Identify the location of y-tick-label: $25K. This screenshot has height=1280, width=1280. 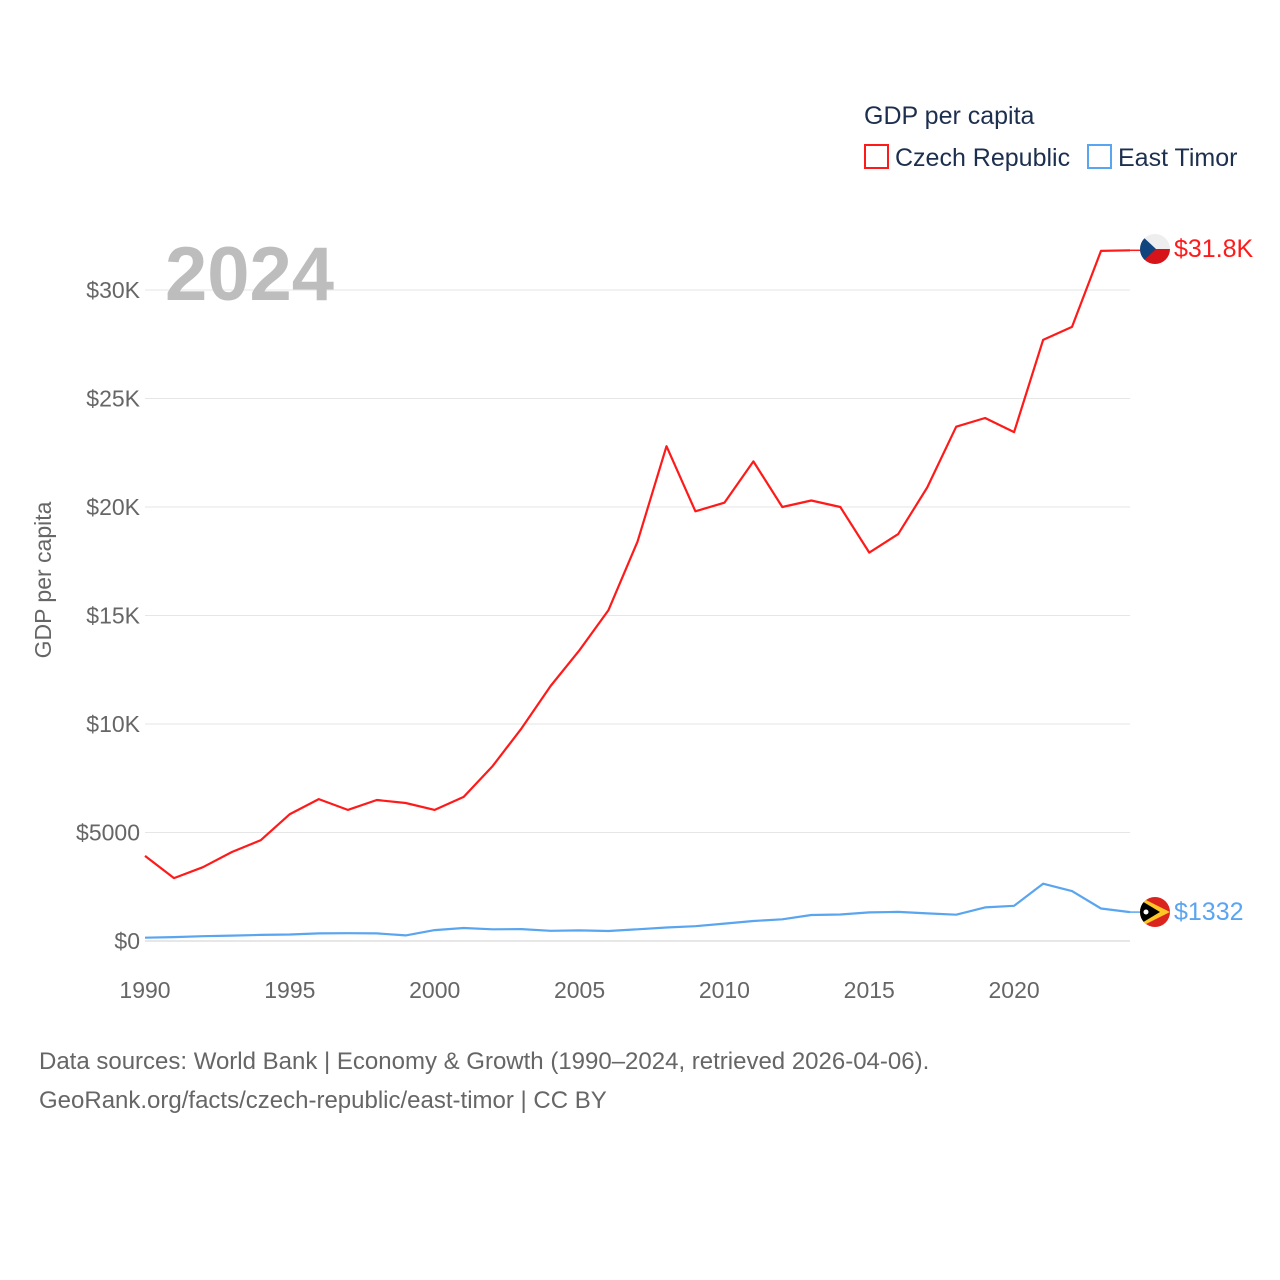
(113, 399).